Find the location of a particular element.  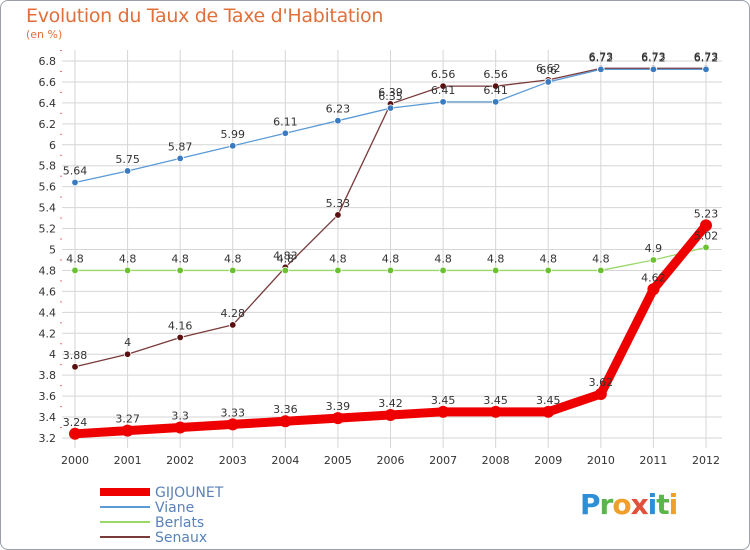

brand-letter: P is located at coordinates (590, 504).